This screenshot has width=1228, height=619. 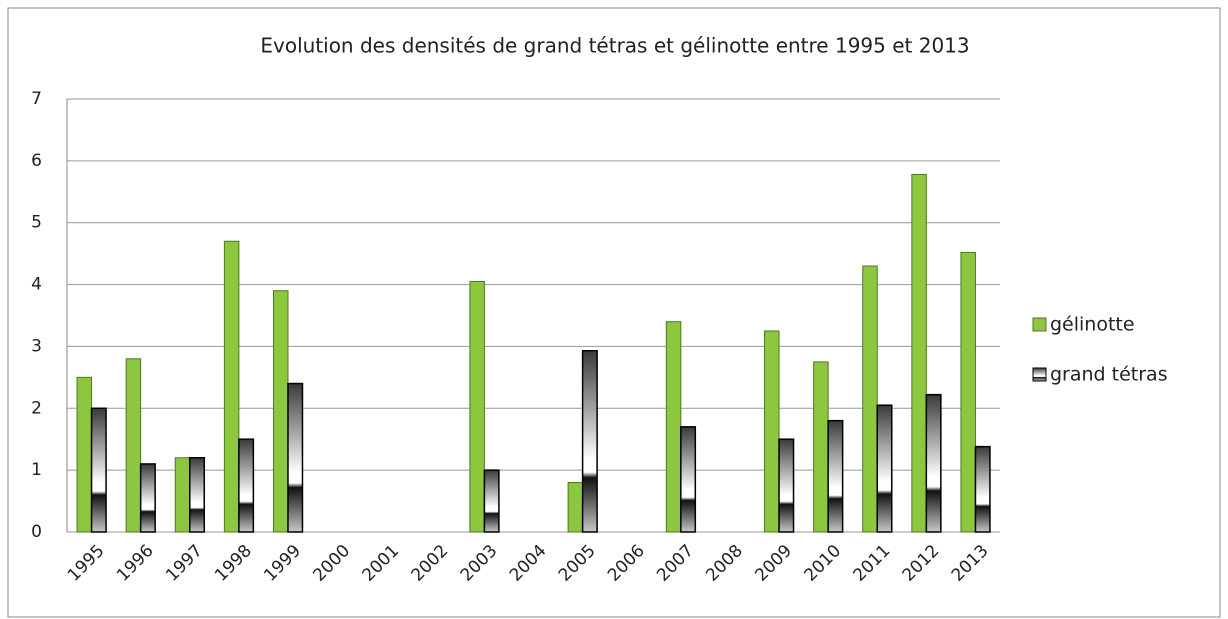 What do you see at coordinates (675, 563) in the screenshot?
I see `x-tick-label: 2007` at bounding box center [675, 563].